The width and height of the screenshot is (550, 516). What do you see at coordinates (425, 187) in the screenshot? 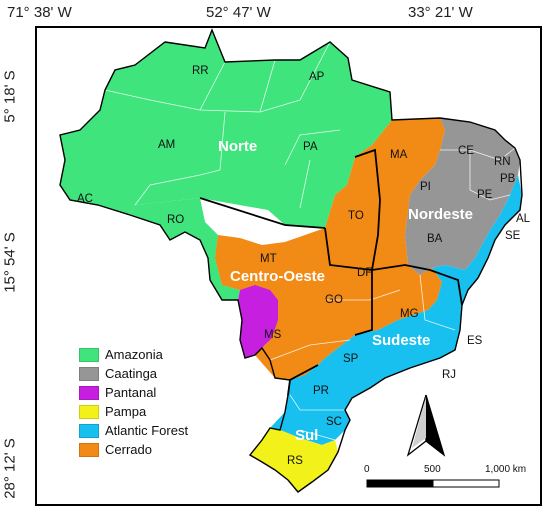
I see `state-label: PI` at bounding box center [425, 187].